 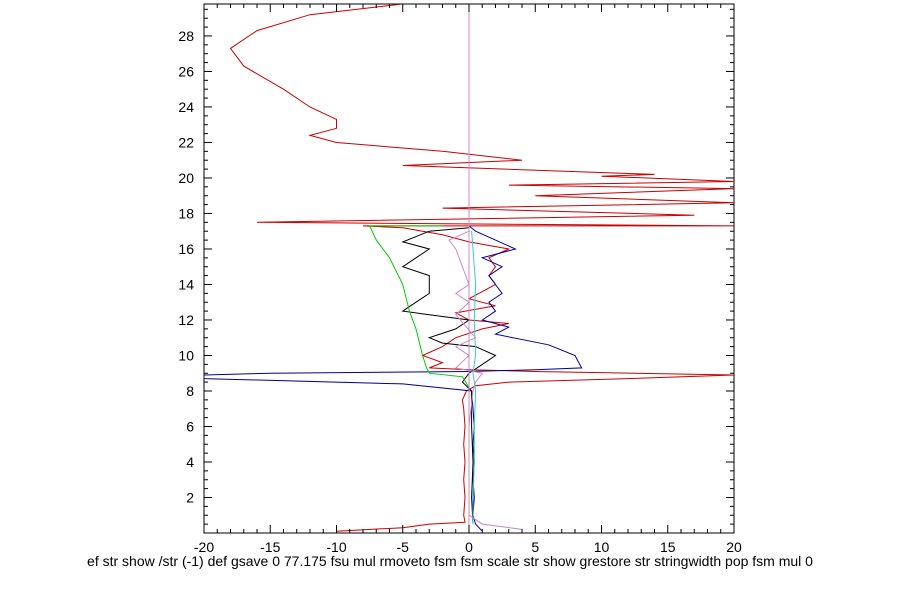 I want to click on y-tick-label: 6, so click(x=190, y=426).